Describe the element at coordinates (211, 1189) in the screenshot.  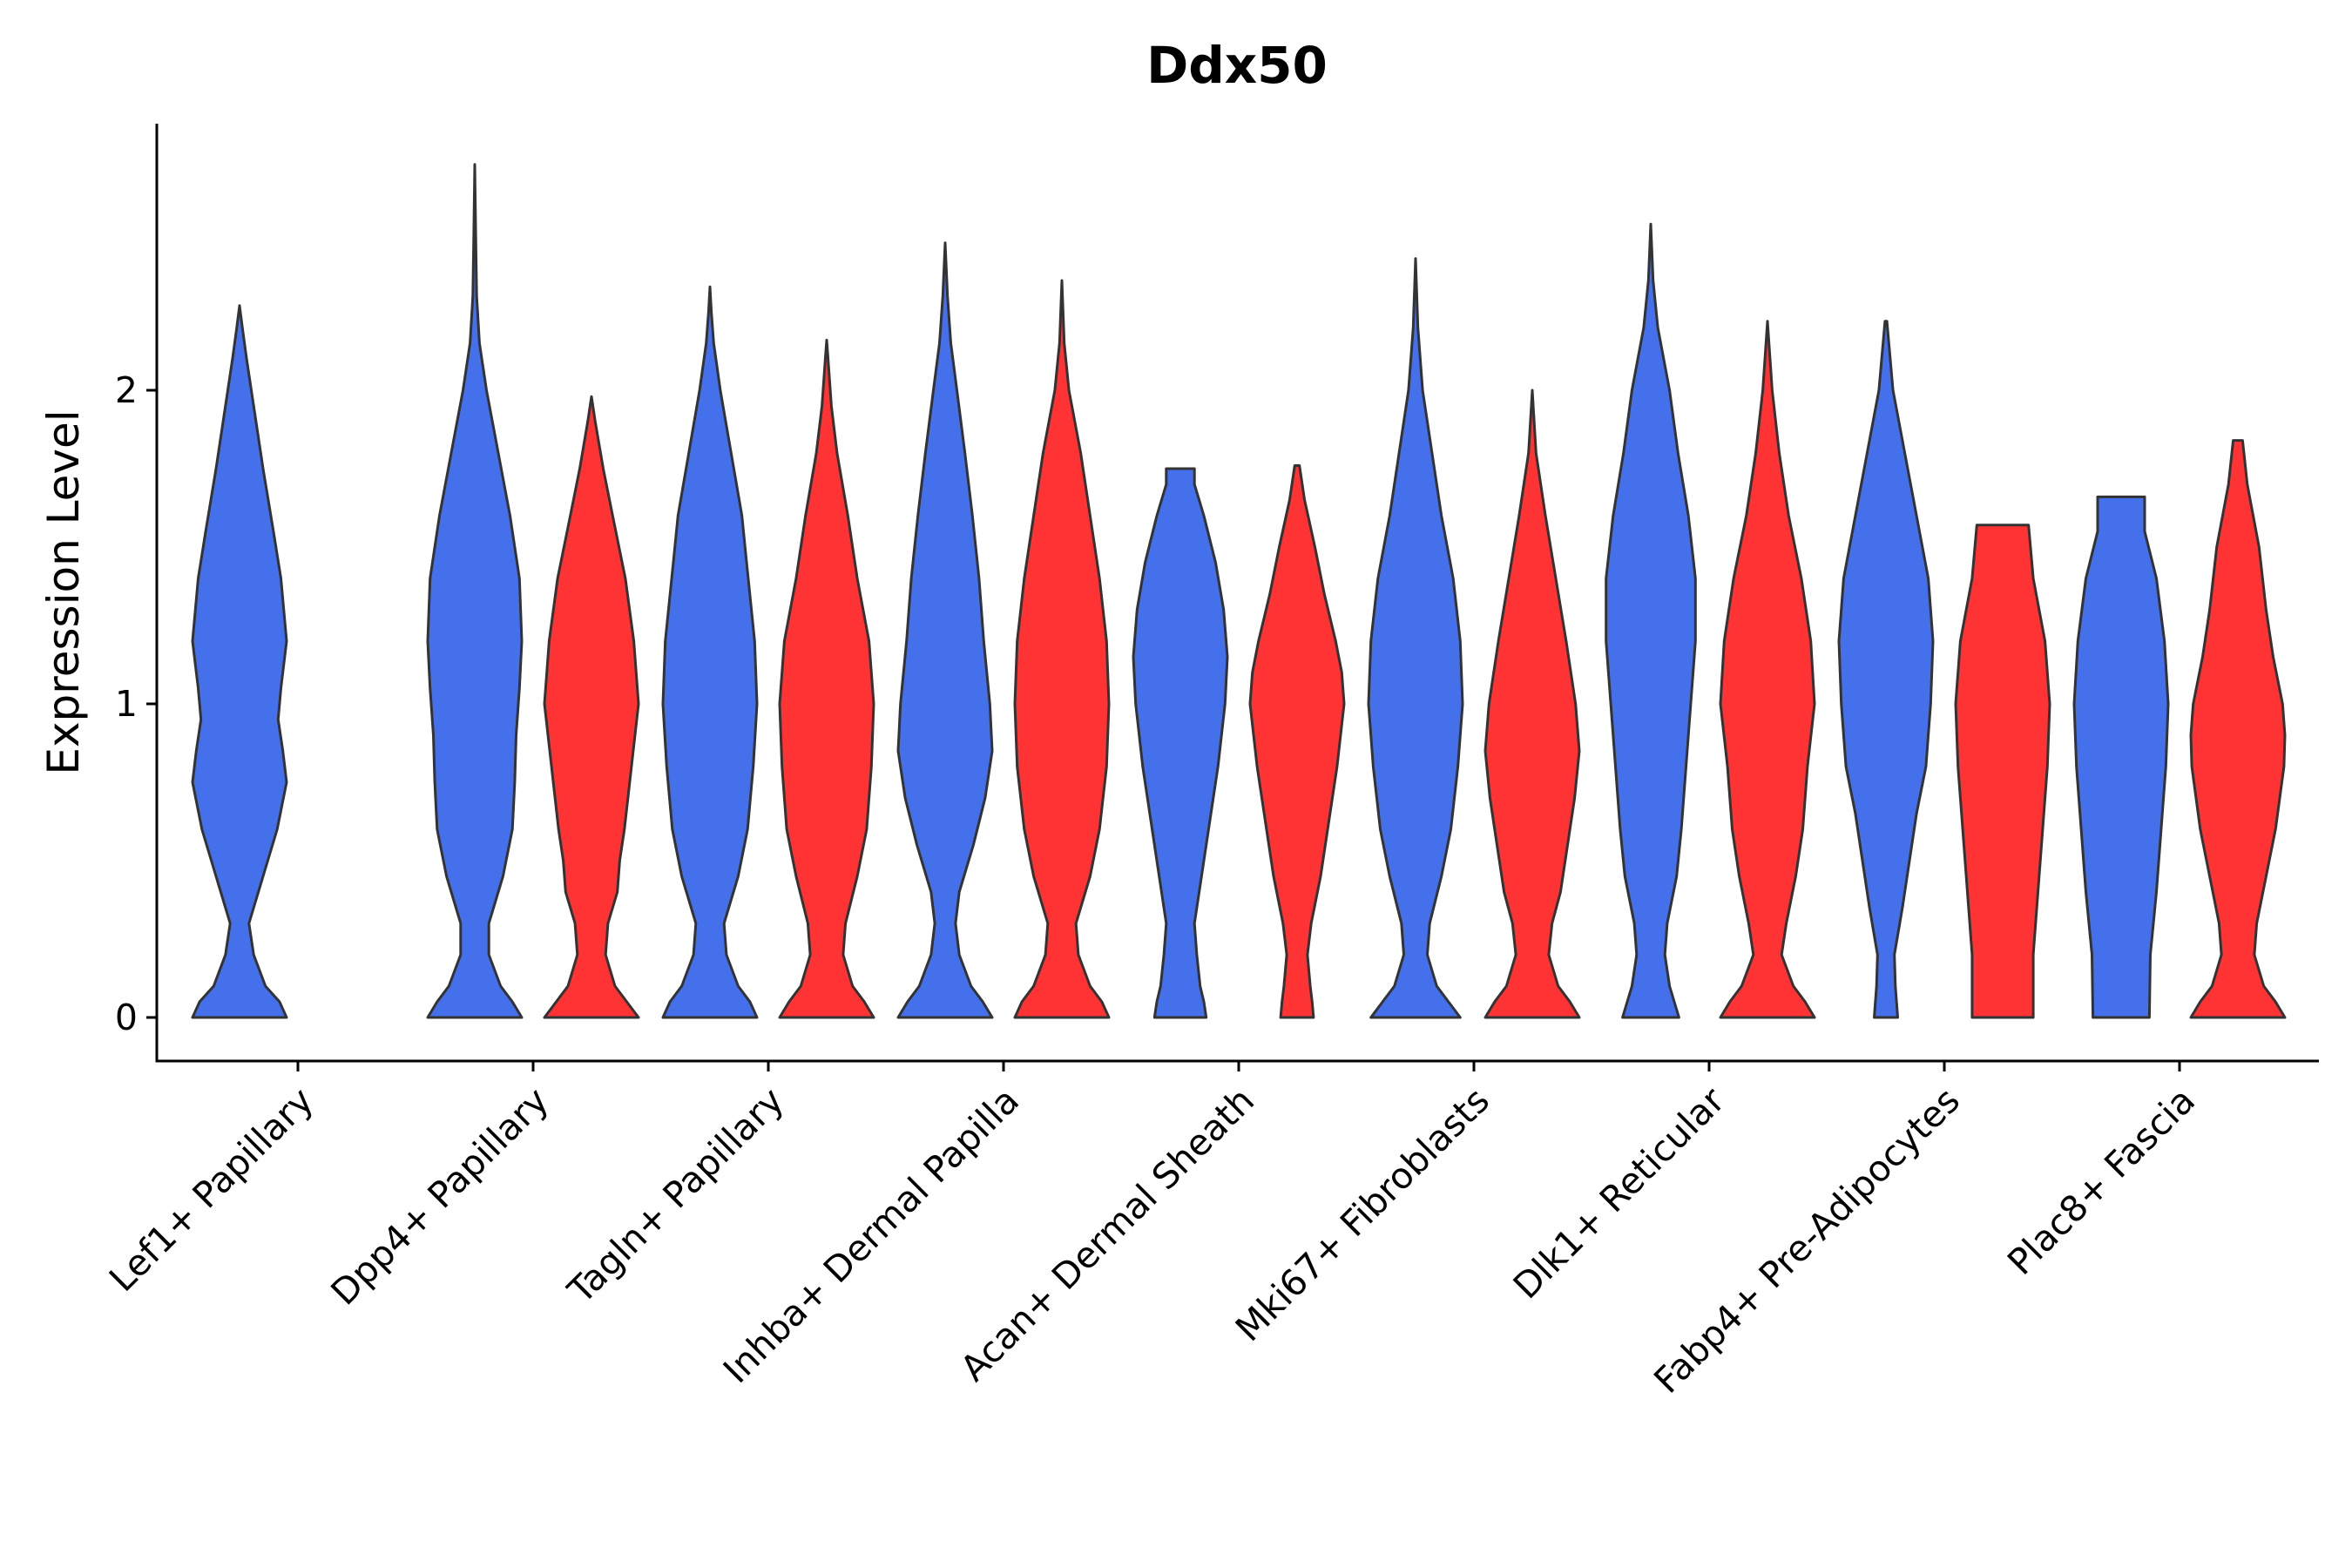
I see `x-tick-label: Lef1+ Papillary` at that location.